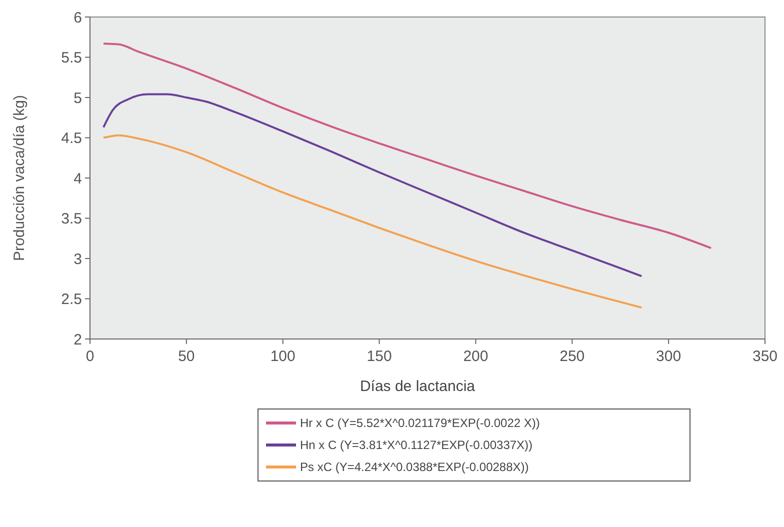 Image resolution: width=784 pixels, height=527 pixels. Describe the element at coordinates (283, 356) in the screenshot. I see `x-tick-label: 100` at that location.